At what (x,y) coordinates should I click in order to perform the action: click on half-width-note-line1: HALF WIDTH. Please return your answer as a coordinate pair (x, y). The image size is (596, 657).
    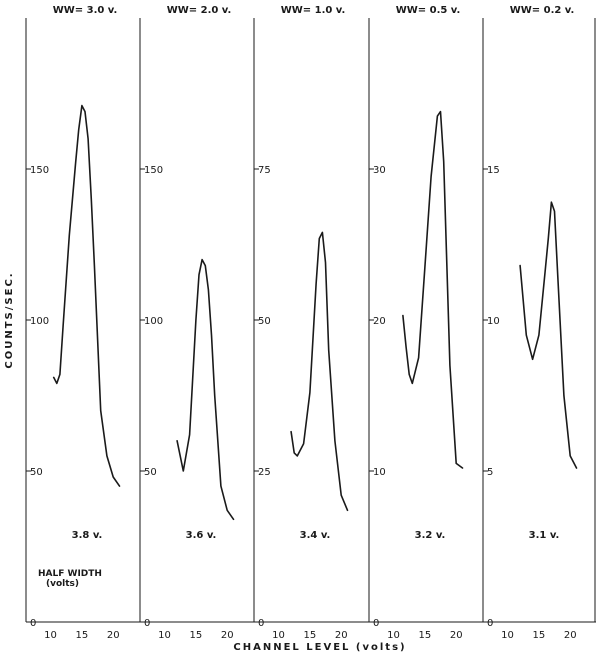
    Looking at the image, I should click on (70, 574).